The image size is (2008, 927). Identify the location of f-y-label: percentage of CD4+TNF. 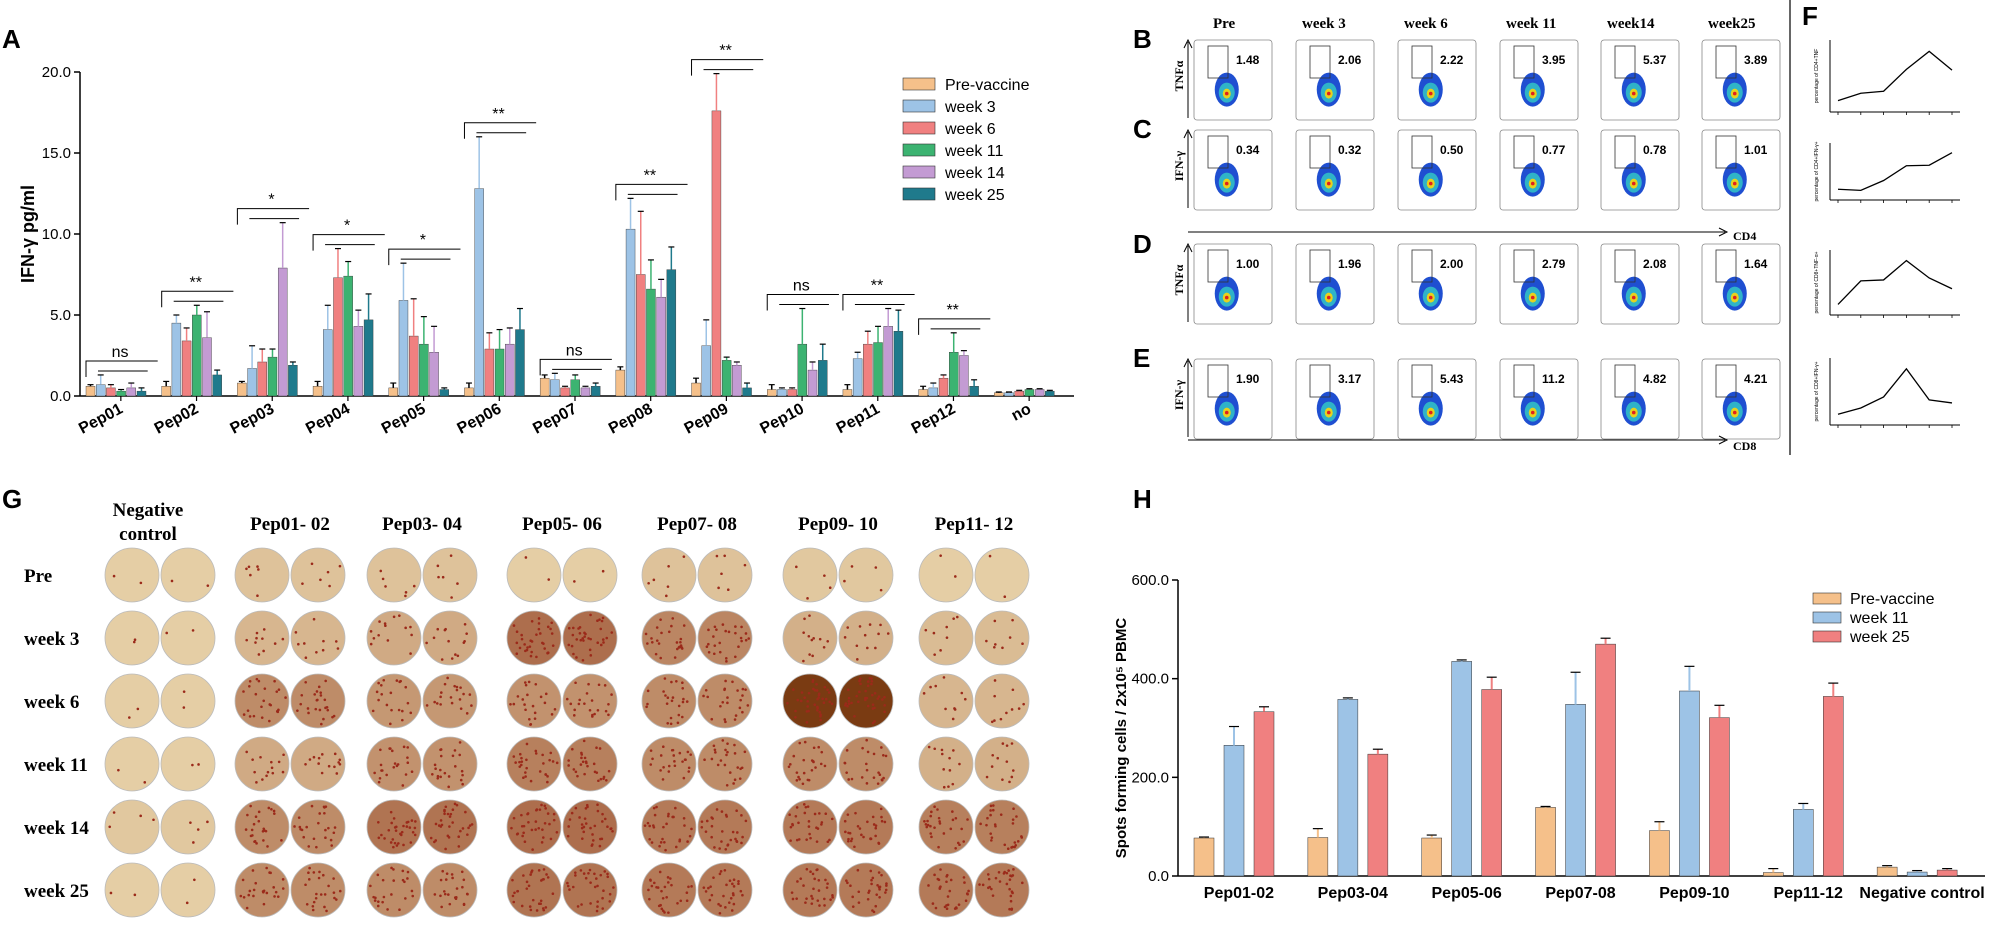
(1817, 76).